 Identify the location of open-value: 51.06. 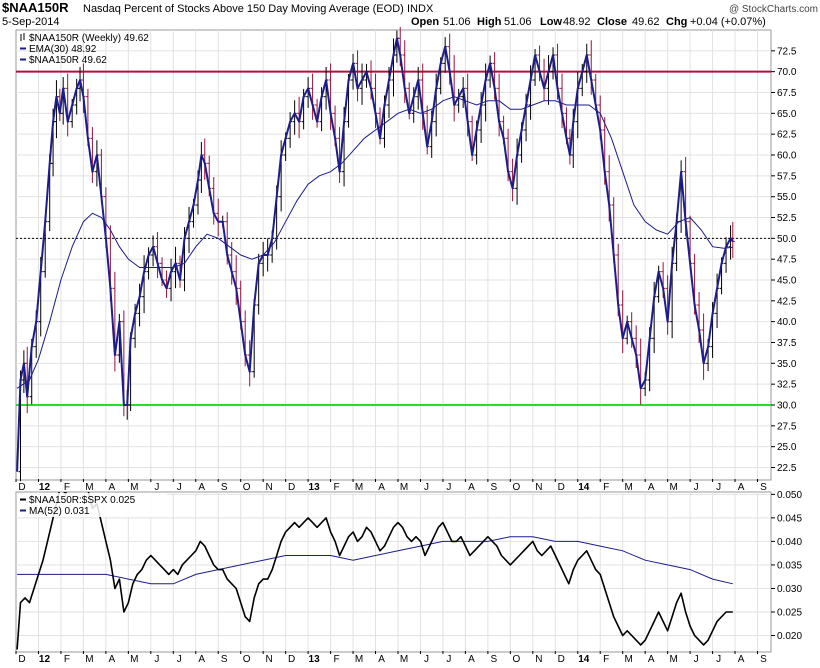
(457, 22).